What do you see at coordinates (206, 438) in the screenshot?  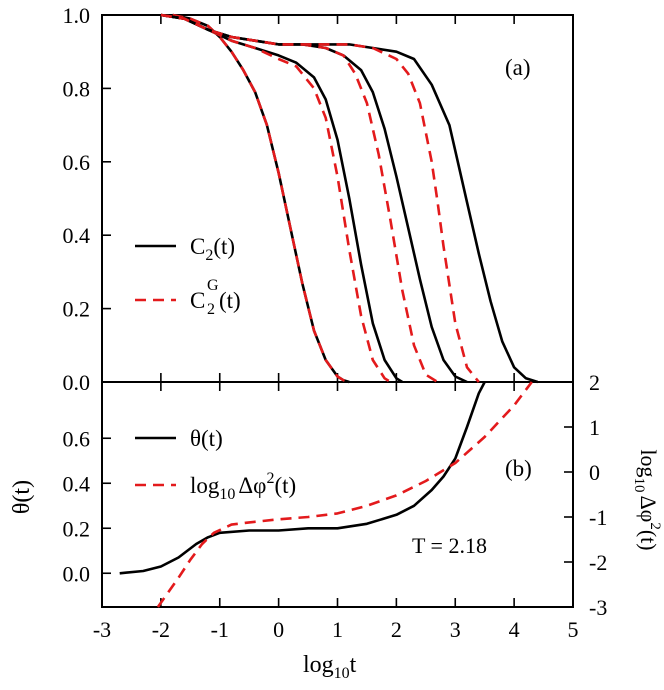 I see `legend-b-label-1: θ(t)` at bounding box center [206, 438].